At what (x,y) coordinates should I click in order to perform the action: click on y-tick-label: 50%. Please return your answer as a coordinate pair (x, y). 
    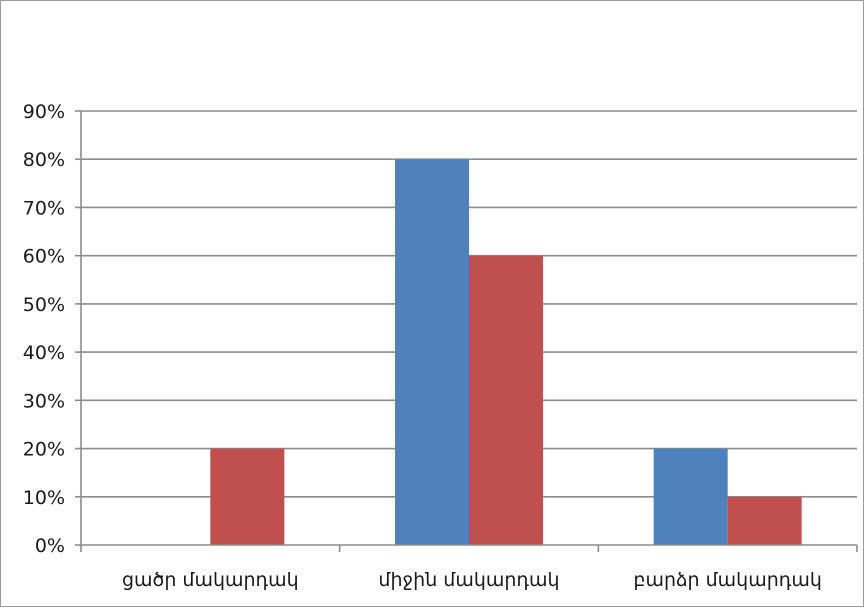
    Looking at the image, I should click on (44, 305).